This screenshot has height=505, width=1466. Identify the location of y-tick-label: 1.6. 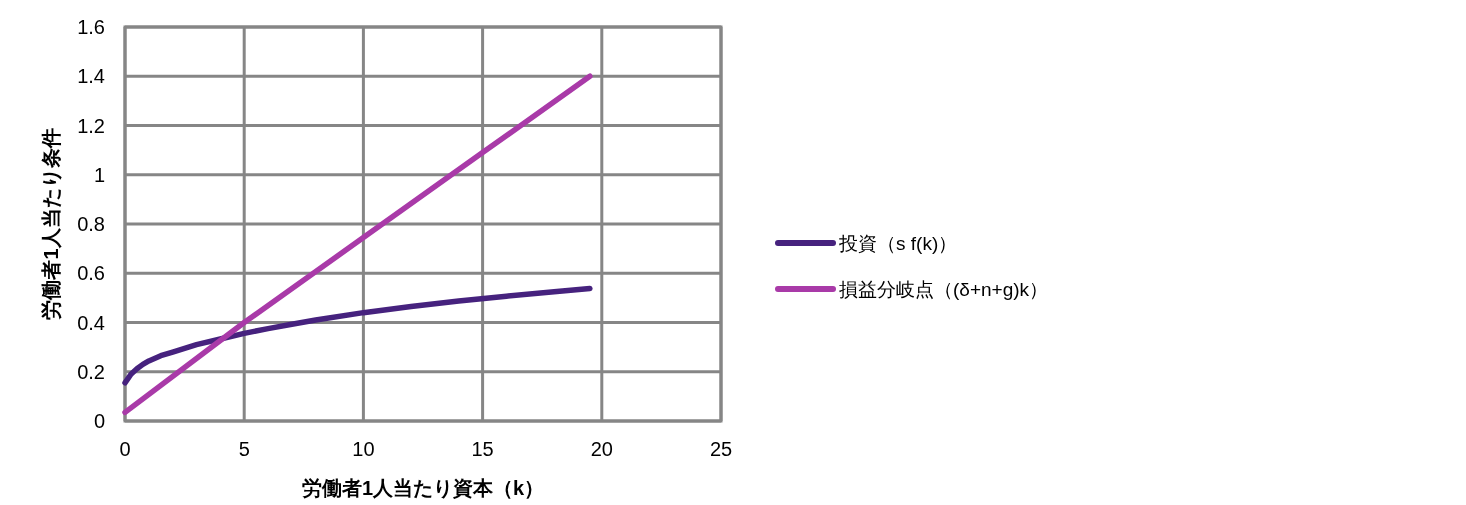
(91, 27).